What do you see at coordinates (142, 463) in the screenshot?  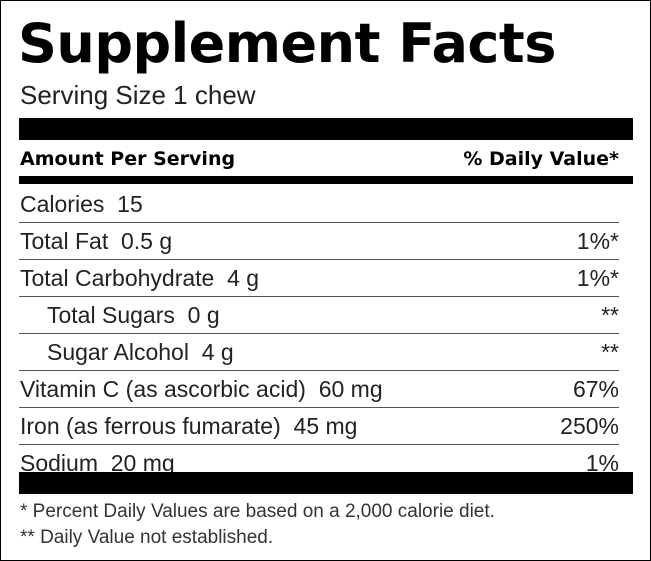 I see `nutrient-amount: 20 mg` at bounding box center [142, 463].